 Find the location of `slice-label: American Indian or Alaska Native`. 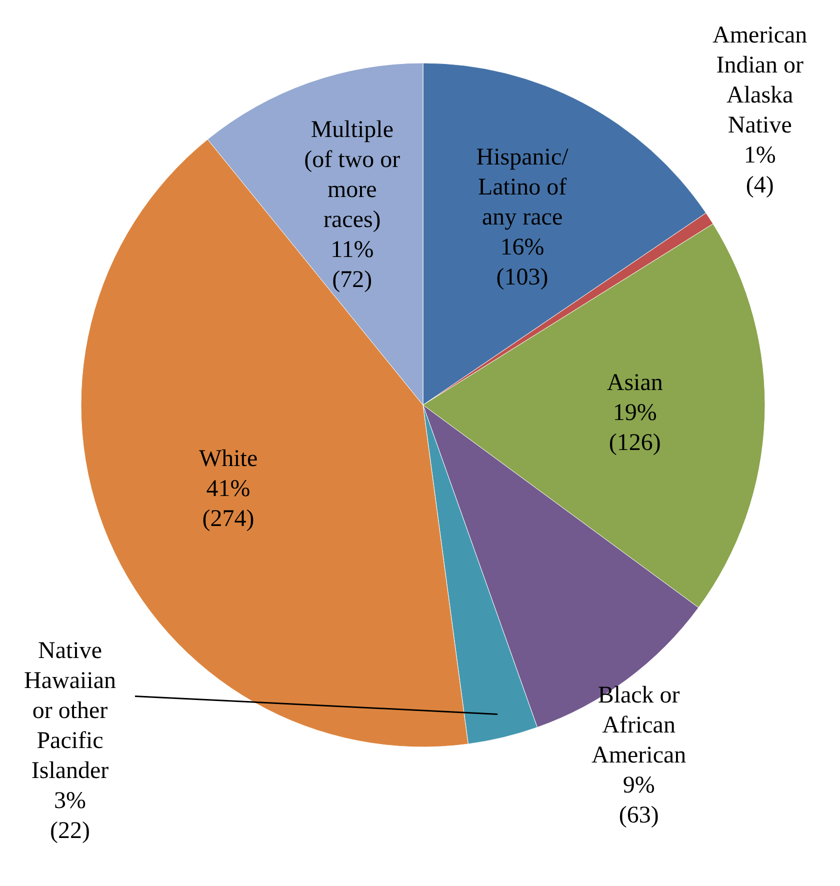

slice-label: American Indian or Alaska Native is located at coordinates (760, 80).